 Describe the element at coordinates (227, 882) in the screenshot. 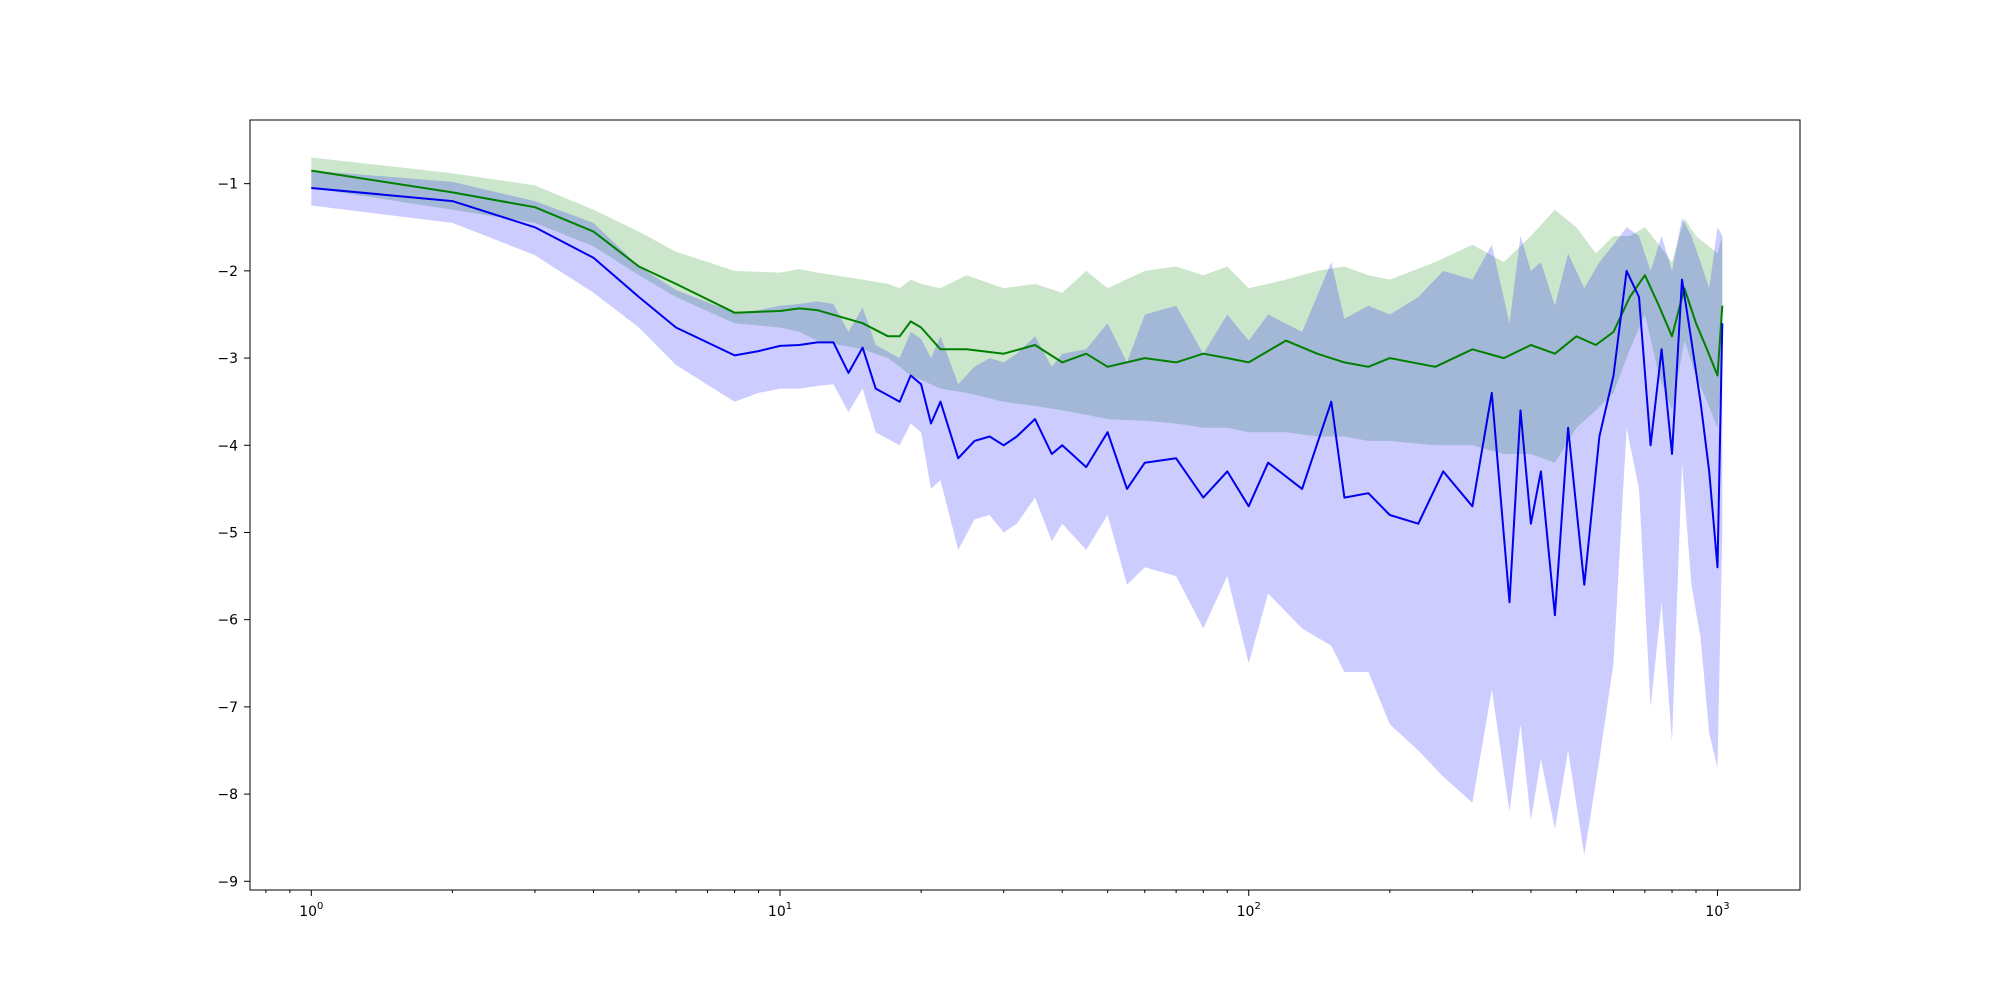

I see `y-tick-label: −9` at that location.